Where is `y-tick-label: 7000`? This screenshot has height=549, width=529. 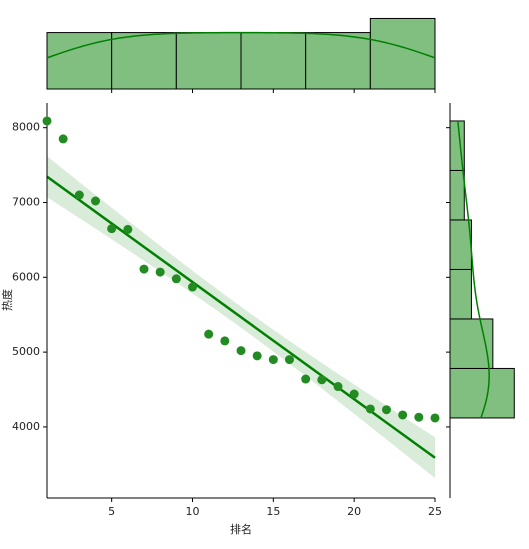
y-tick-label: 7000 is located at coordinates (26, 201).